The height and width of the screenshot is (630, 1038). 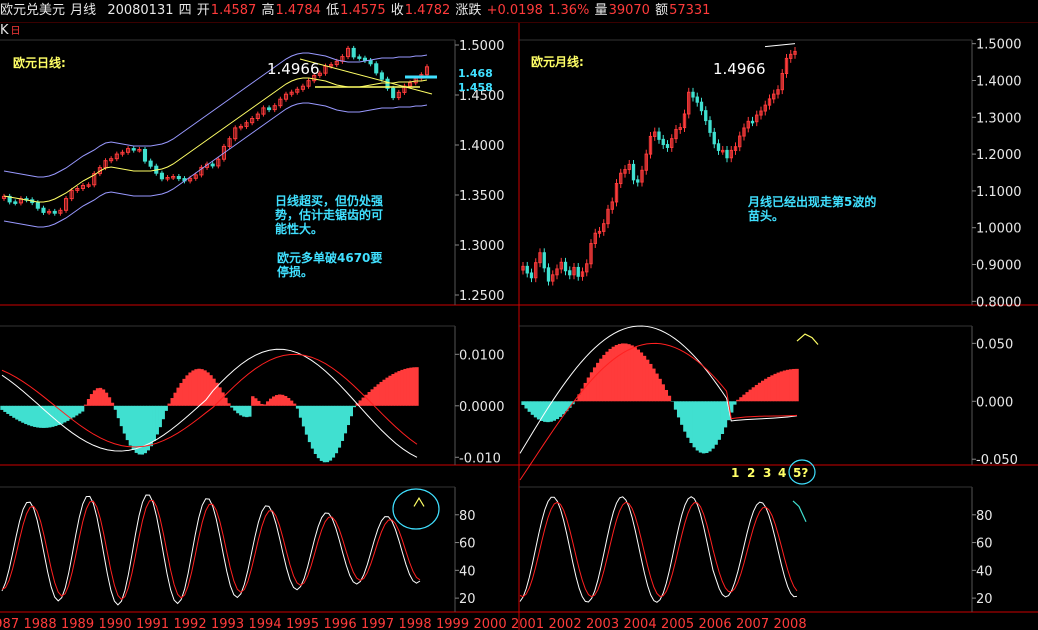 I want to click on period-label: 月线, so click(x=83, y=10).